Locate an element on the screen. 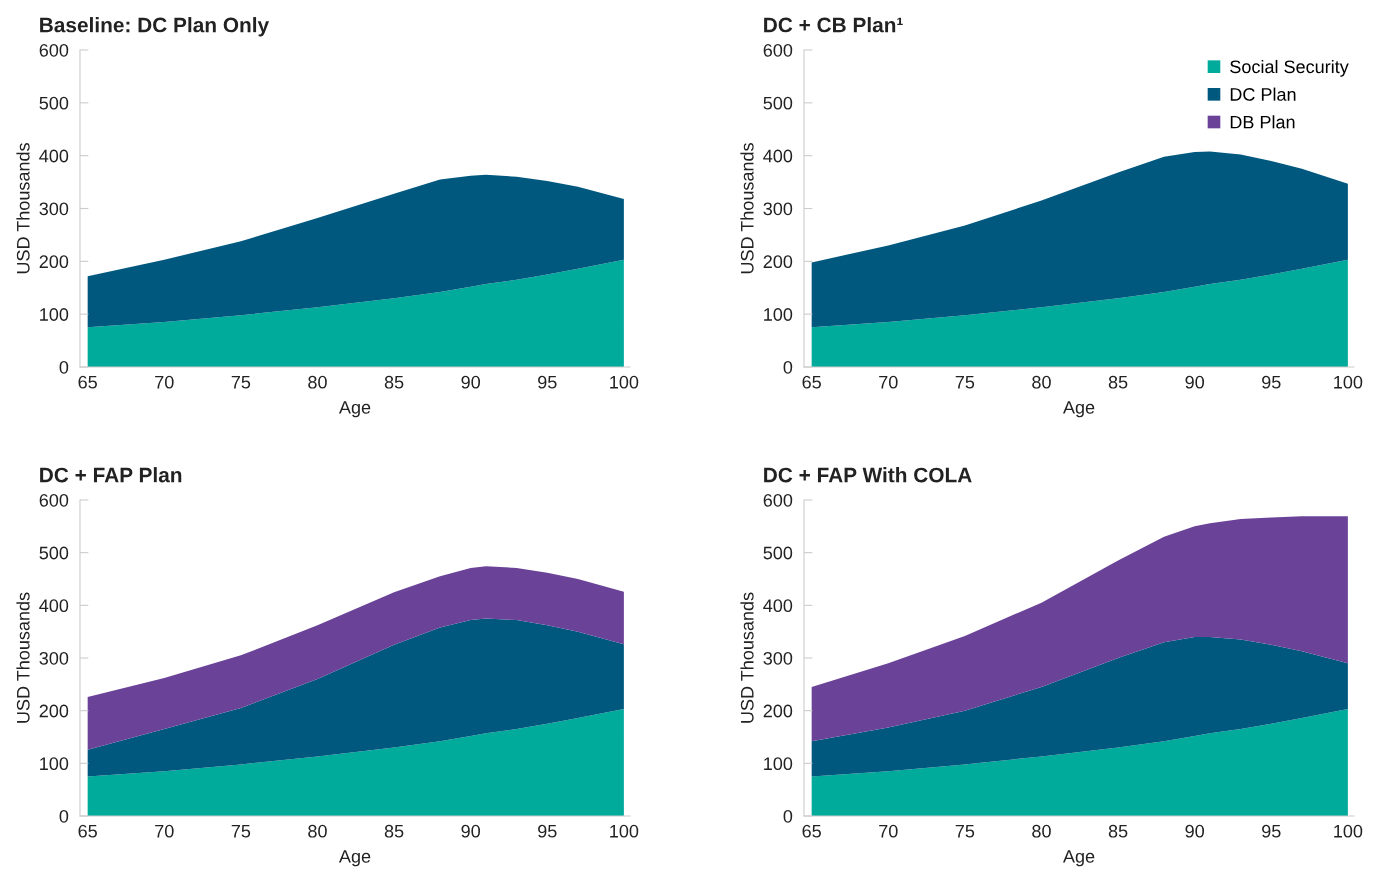  chart-title: DC + FAP Plan is located at coordinates (111, 475).